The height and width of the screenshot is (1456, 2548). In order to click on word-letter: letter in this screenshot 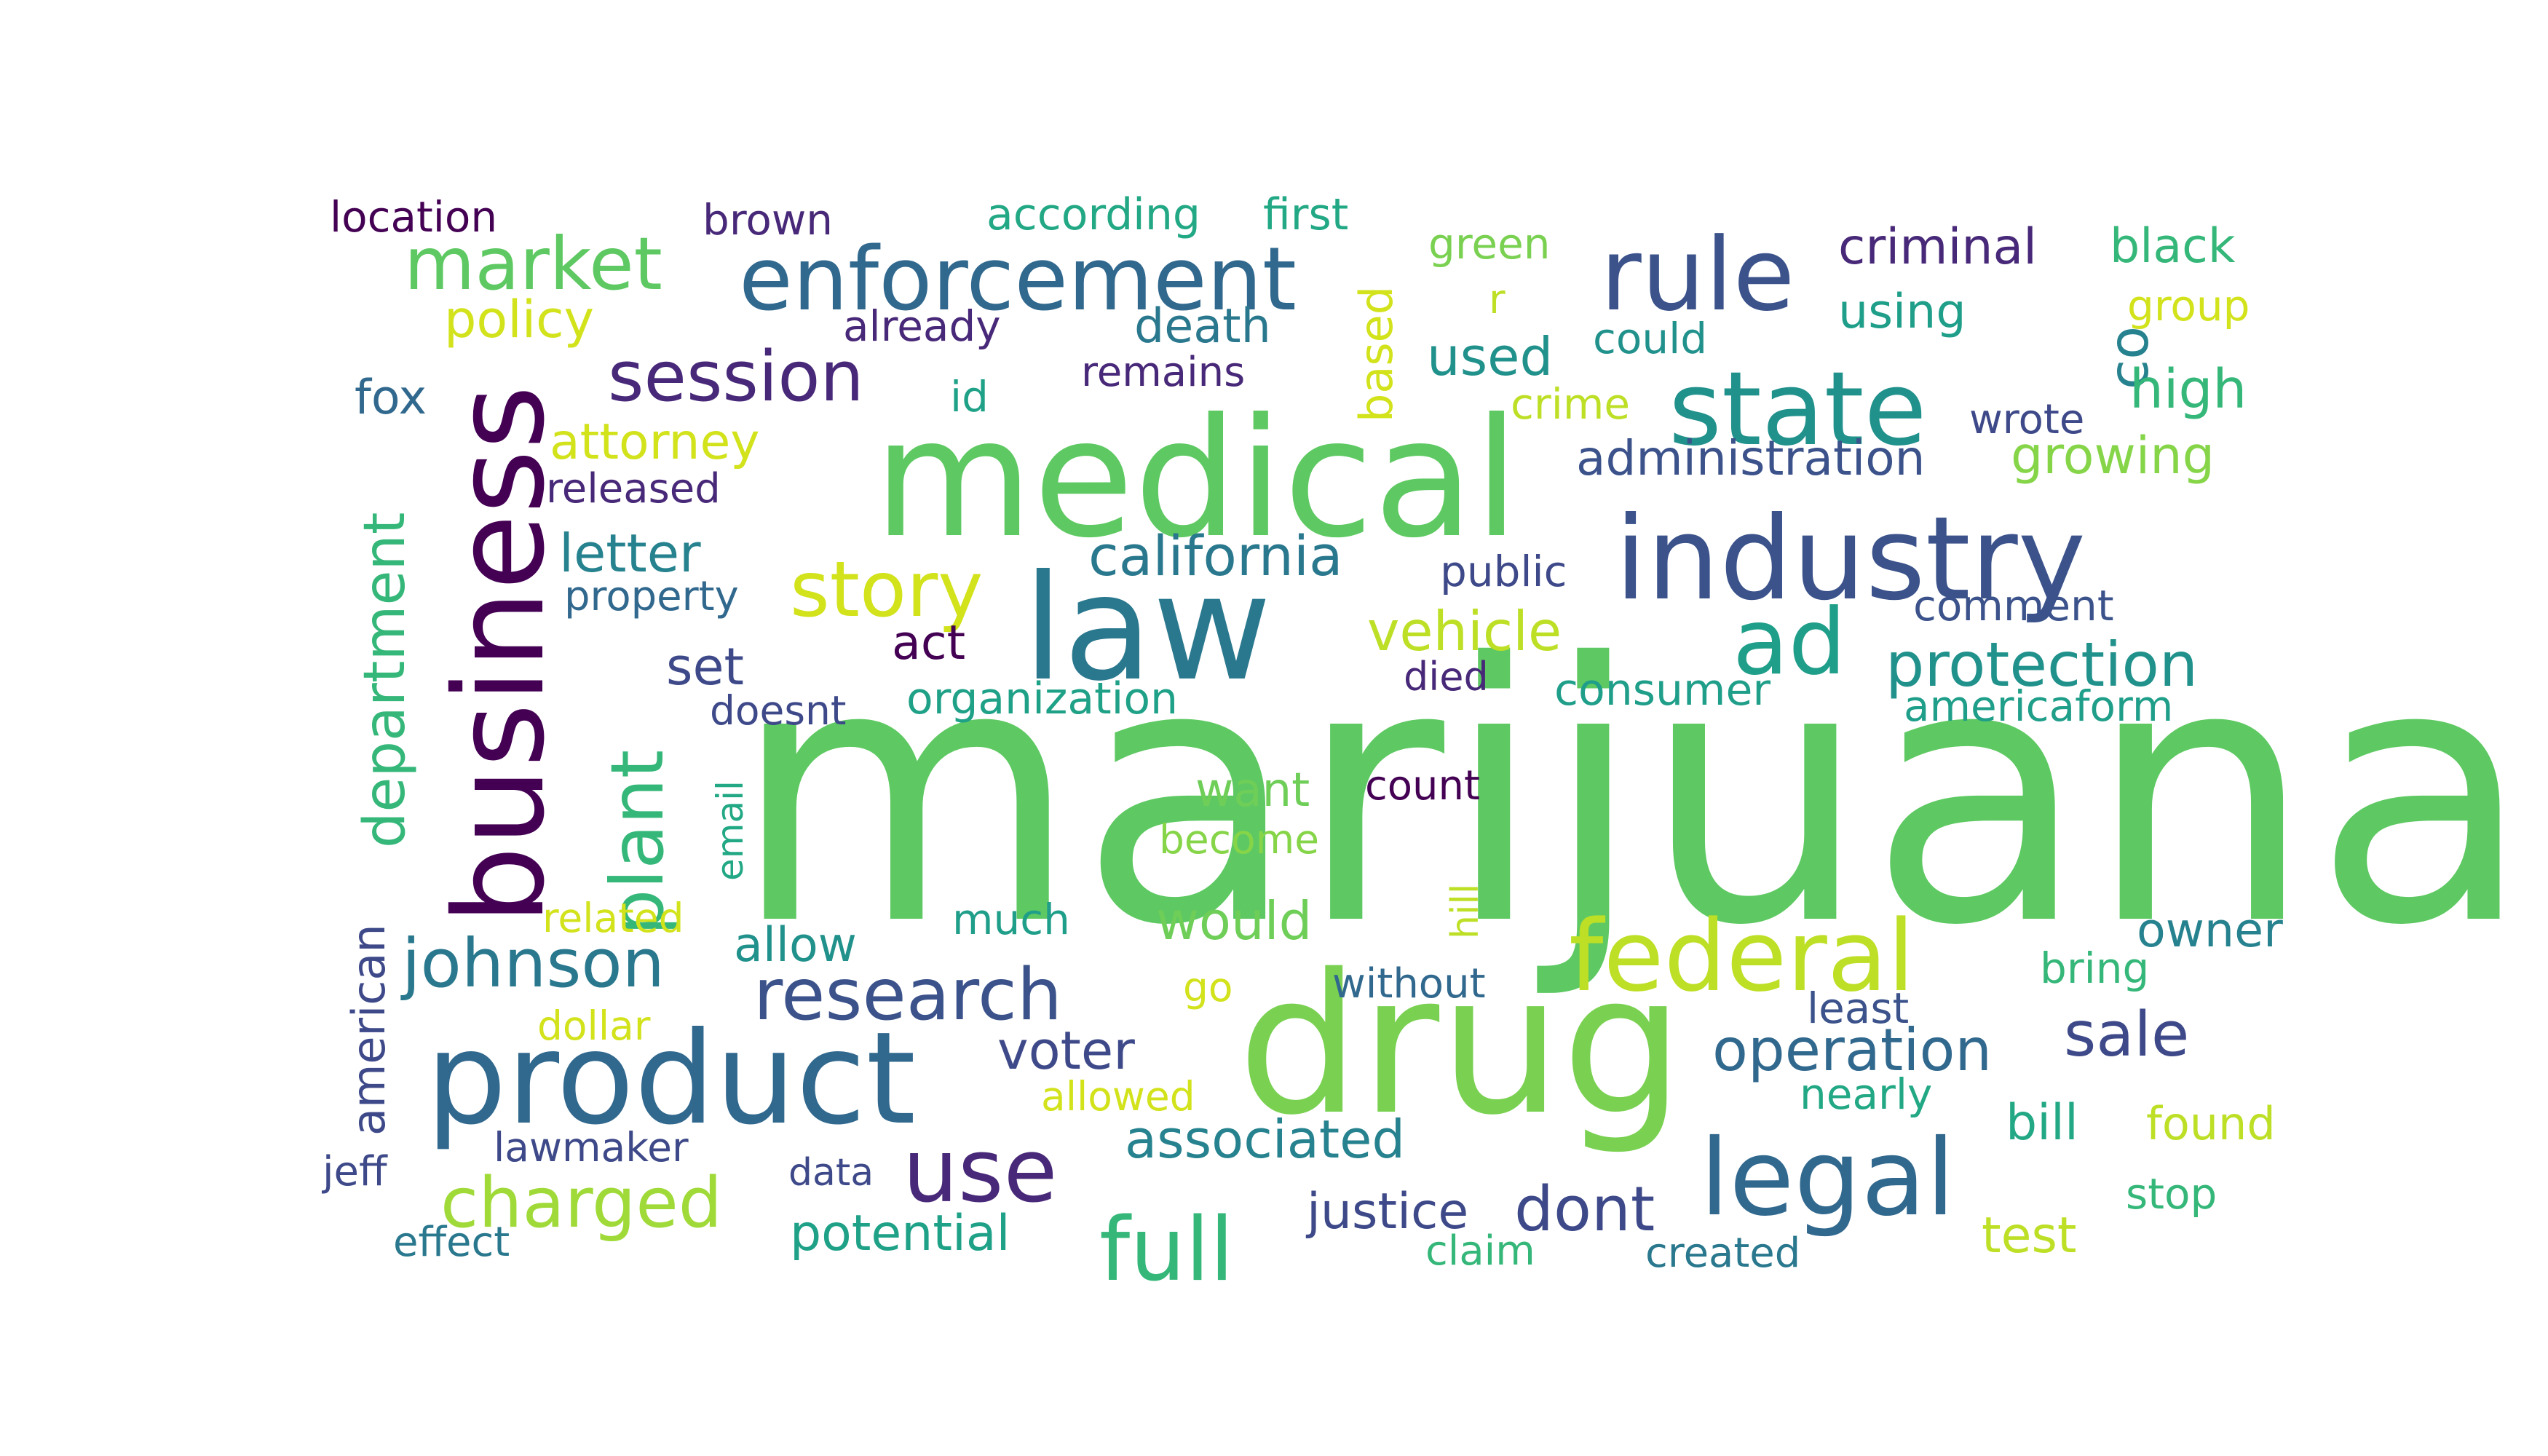, I will do `click(630, 553)`.